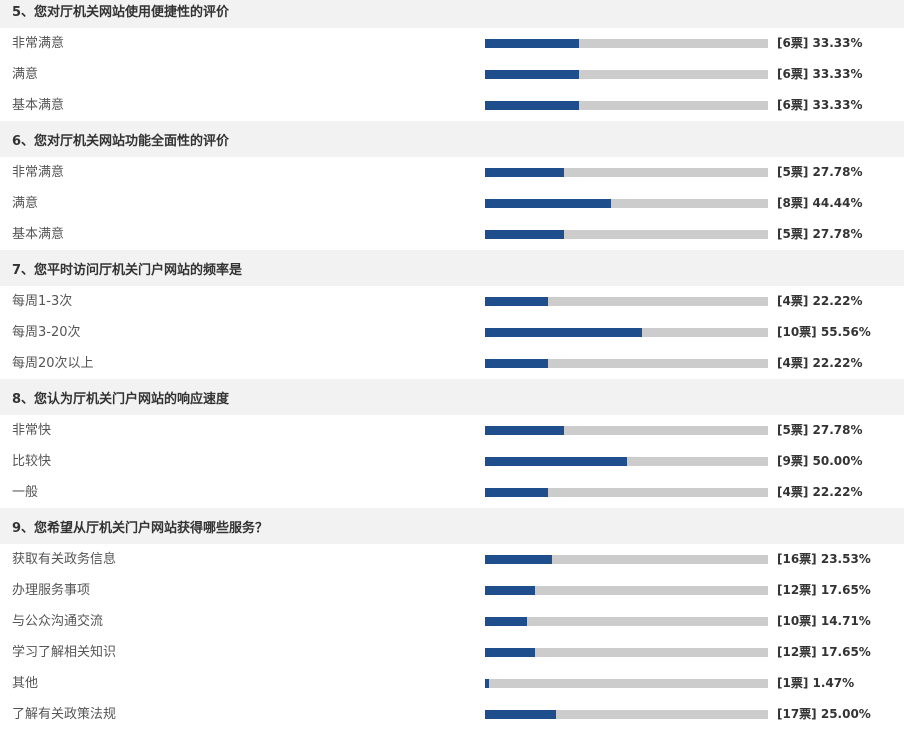 This screenshot has height=732, width=904. Describe the element at coordinates (452, 621) in the screenshot. I see `option-row: 与公众沟通交流 [10票] 14.71%` at that location.